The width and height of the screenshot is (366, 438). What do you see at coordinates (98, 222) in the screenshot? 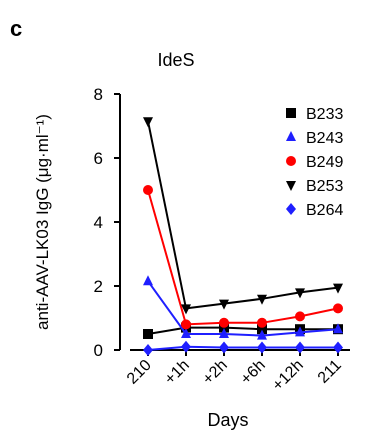
I see `y-tick-label: 4` at bounding box center [98, 222].